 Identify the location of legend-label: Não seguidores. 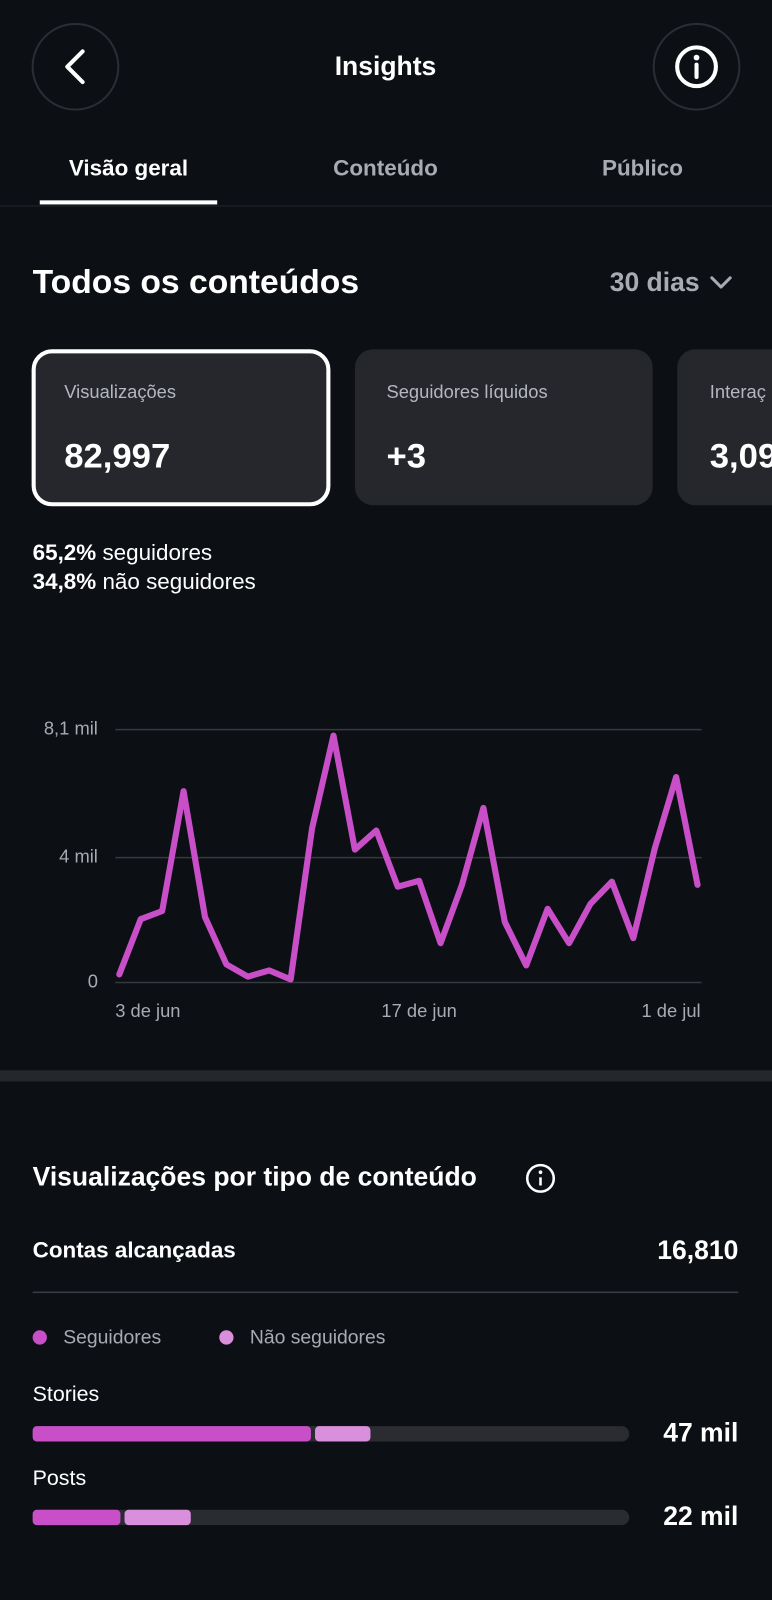
(318, 1338).